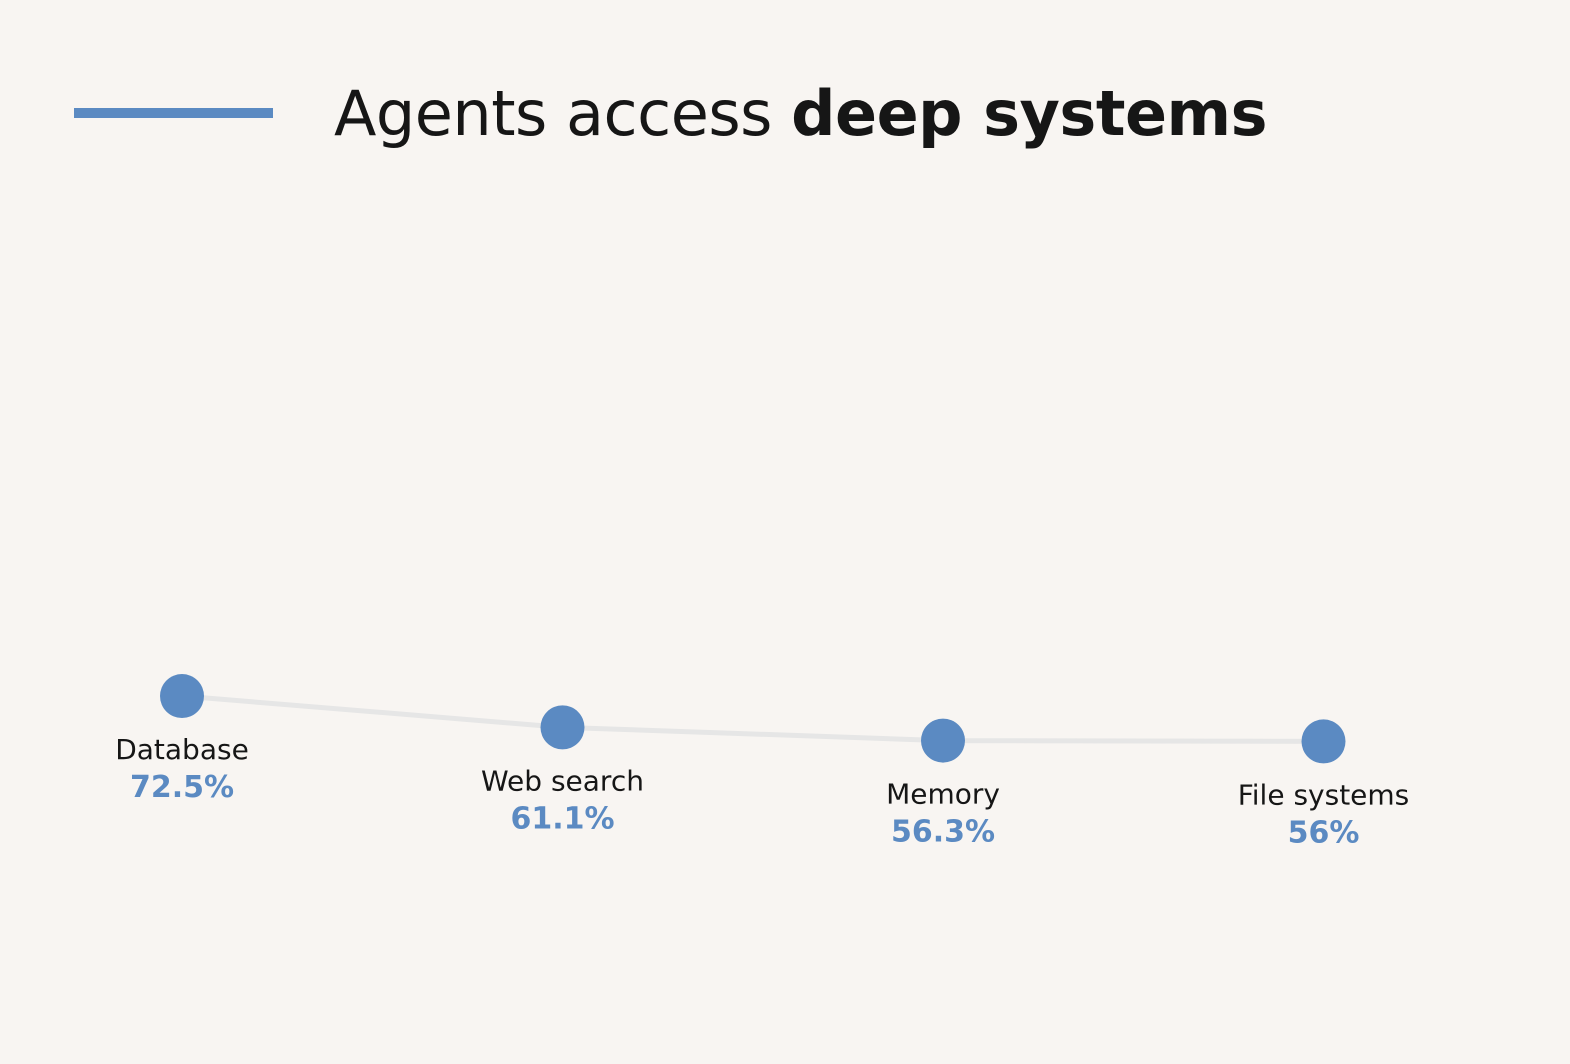 This screenshot has height=1064, width=1570. I want to click on series-line, so click(752, 718).